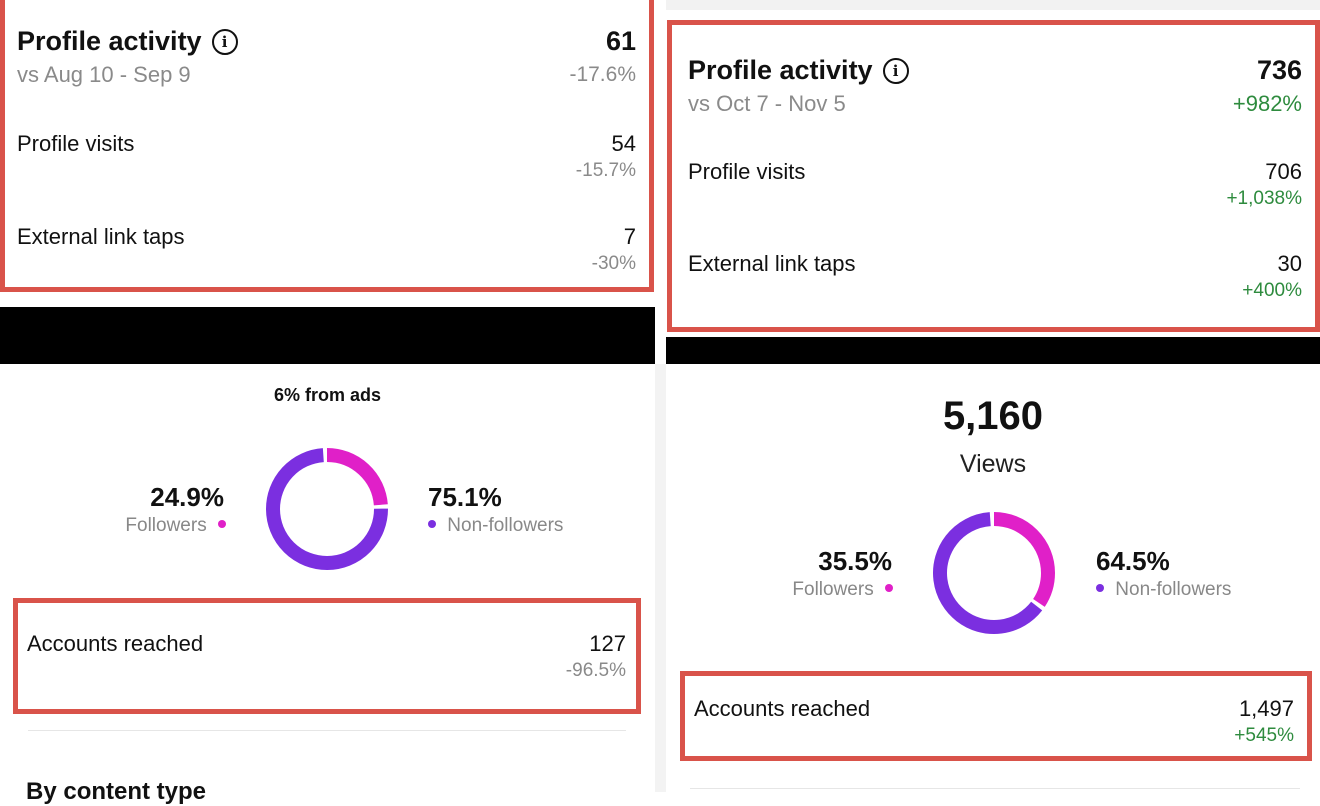 The width and height of the screenshot is (1320, 806). I want to click on left-followers-legend: Followers, so click(175, 526).